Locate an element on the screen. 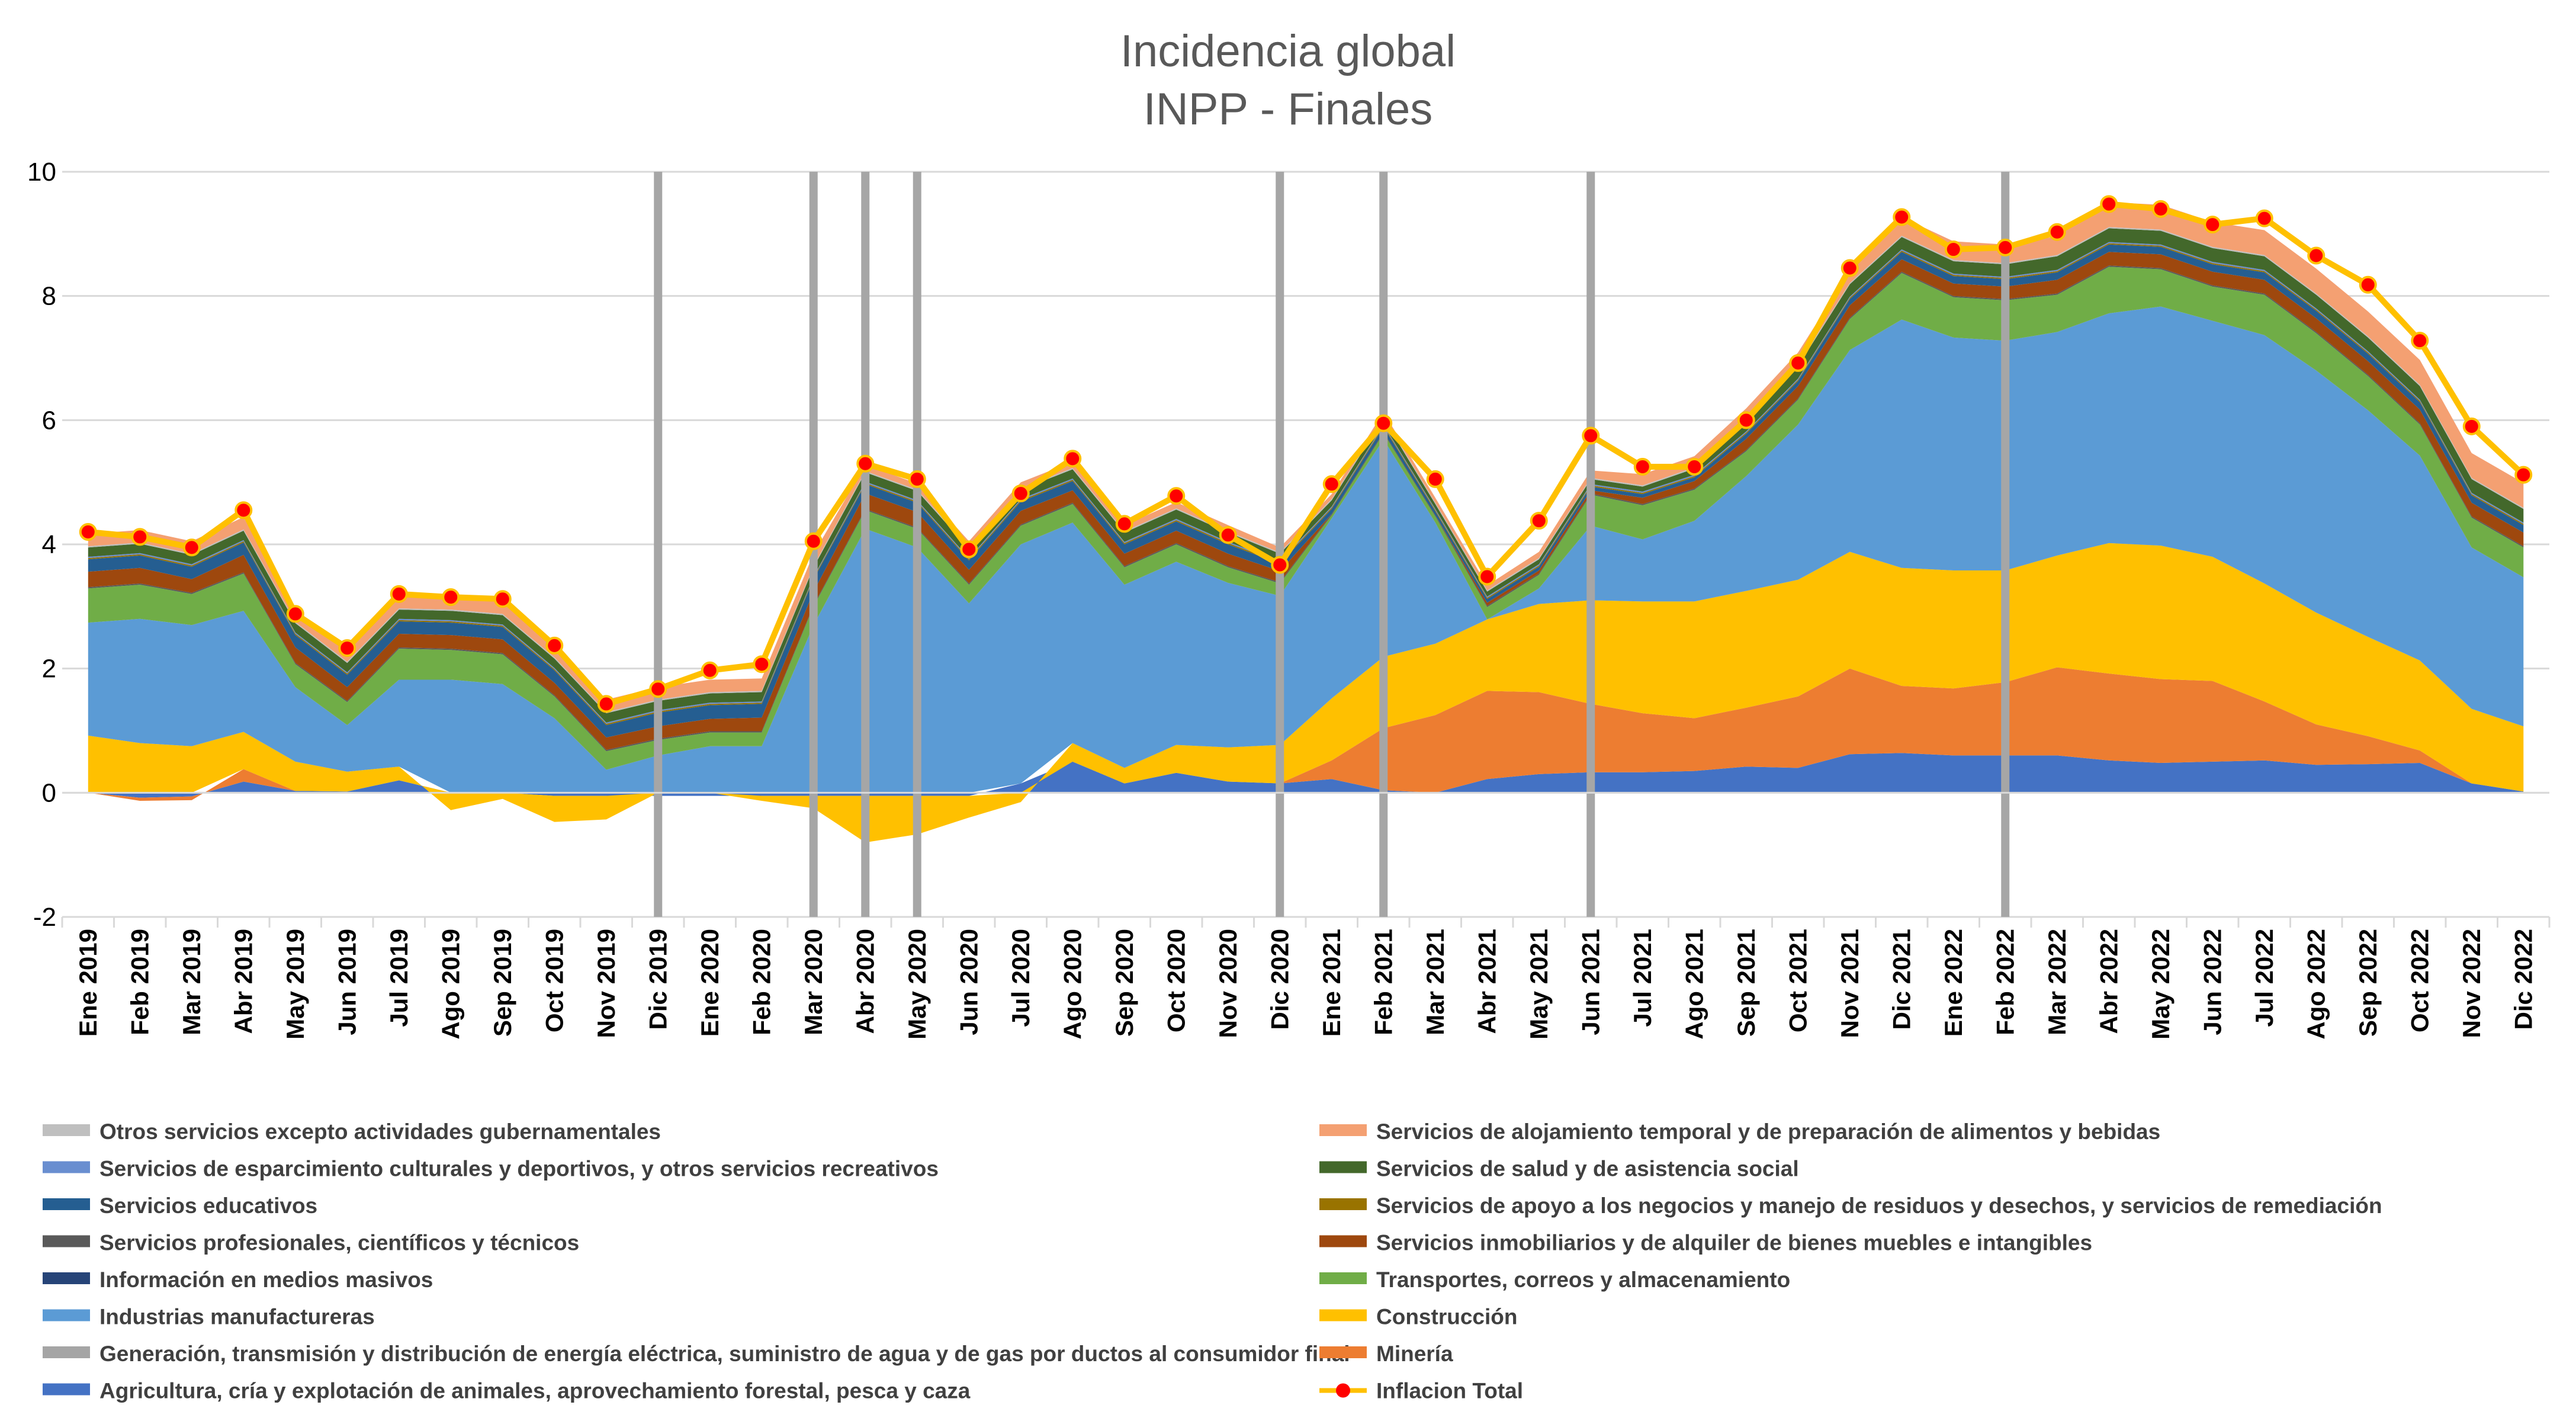  x-tick-label-32: Sep 2021 is located at coordinates (1746, 983).